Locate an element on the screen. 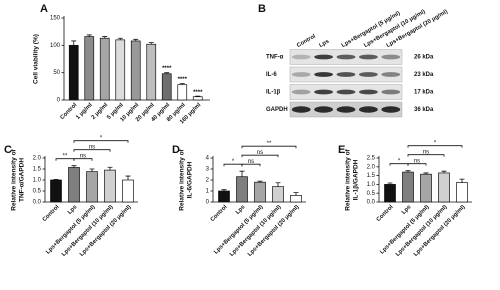 This screenshot has height=290, width=500. y-tick-label: 4 is located at coordinates (208, 159).